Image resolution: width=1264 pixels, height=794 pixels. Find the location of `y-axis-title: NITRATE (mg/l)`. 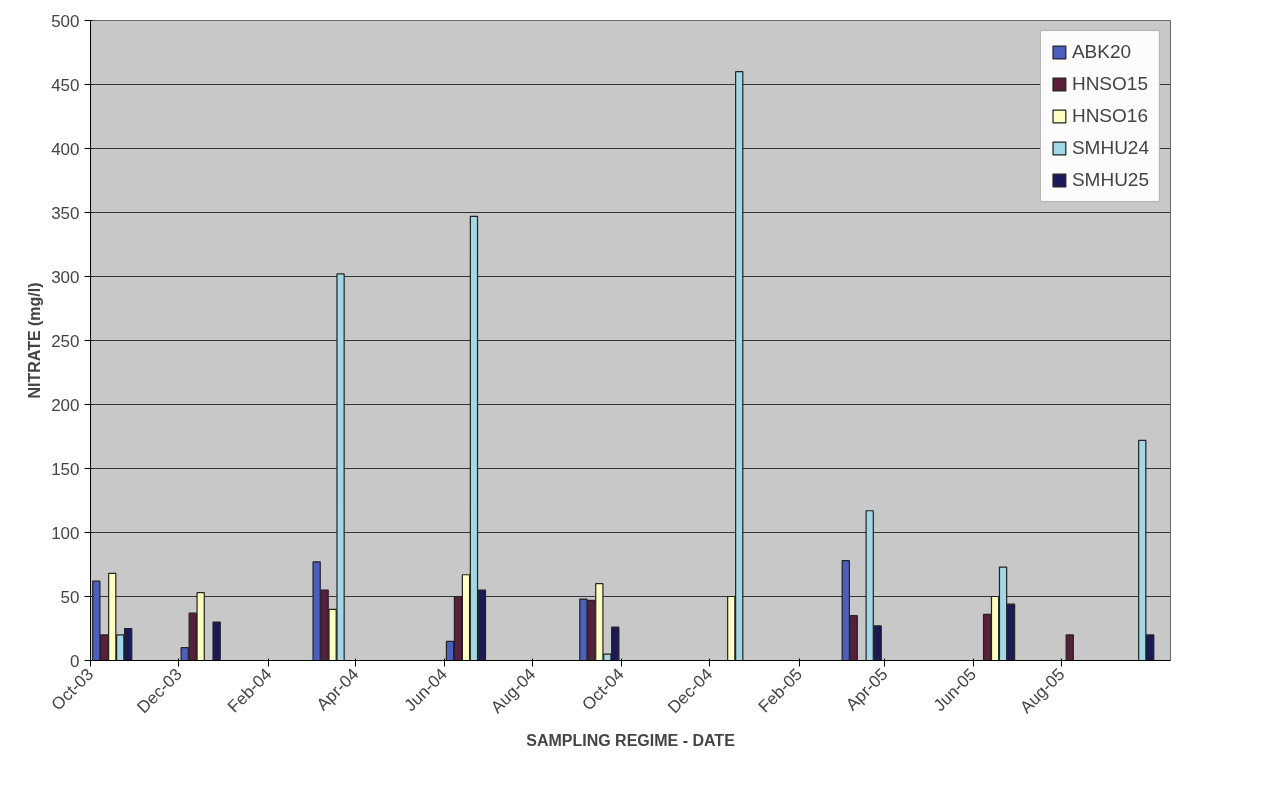

y-axis-title: NITRATE (mg/l) is located at coordinates (35, 340).